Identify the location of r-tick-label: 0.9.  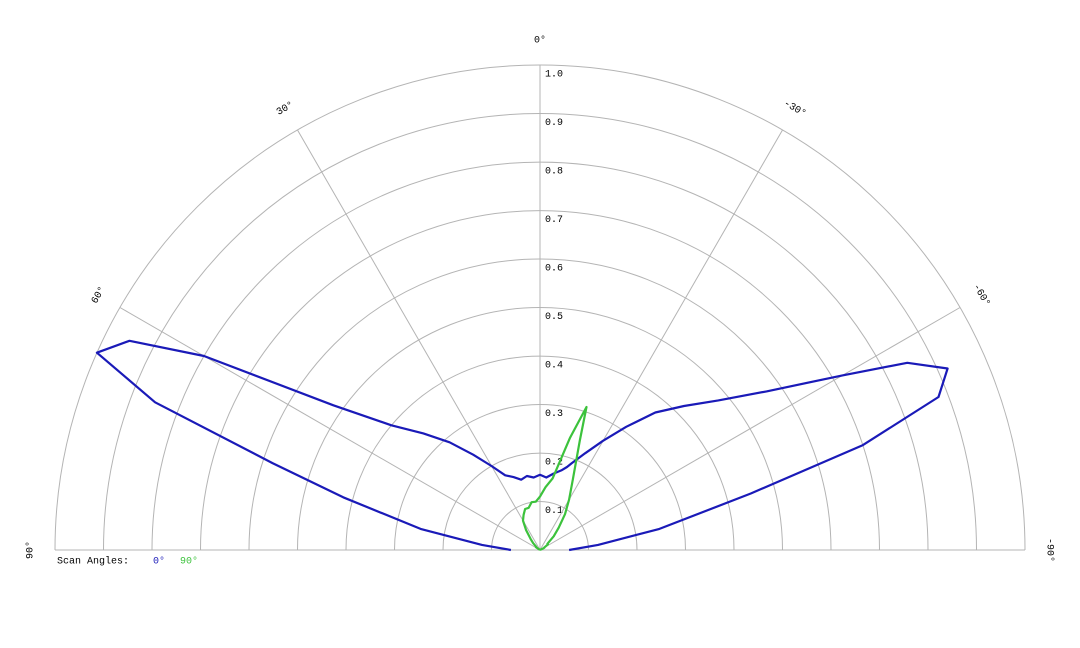
(554, 123).